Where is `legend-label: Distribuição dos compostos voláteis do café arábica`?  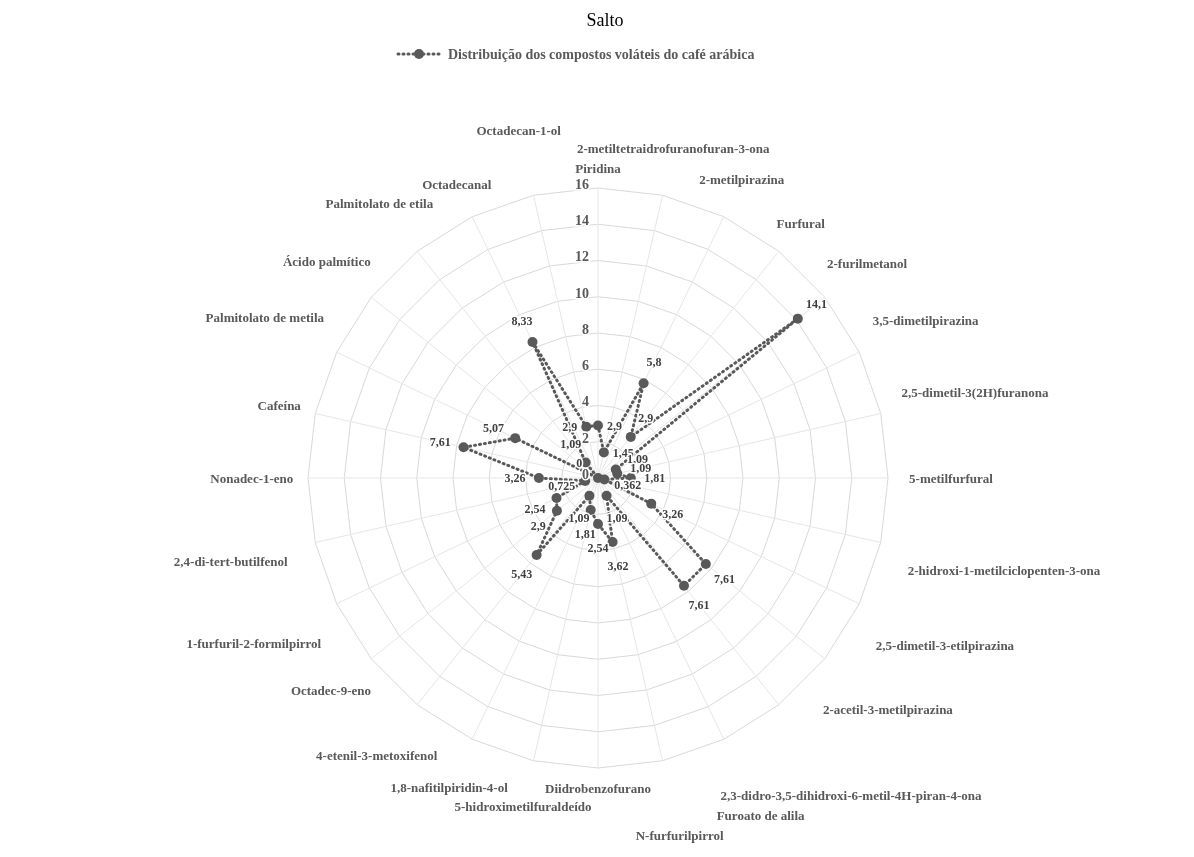
legend-label: Distribuição dos compostos voláteis do café arábica is located at coordinates (601, 54).